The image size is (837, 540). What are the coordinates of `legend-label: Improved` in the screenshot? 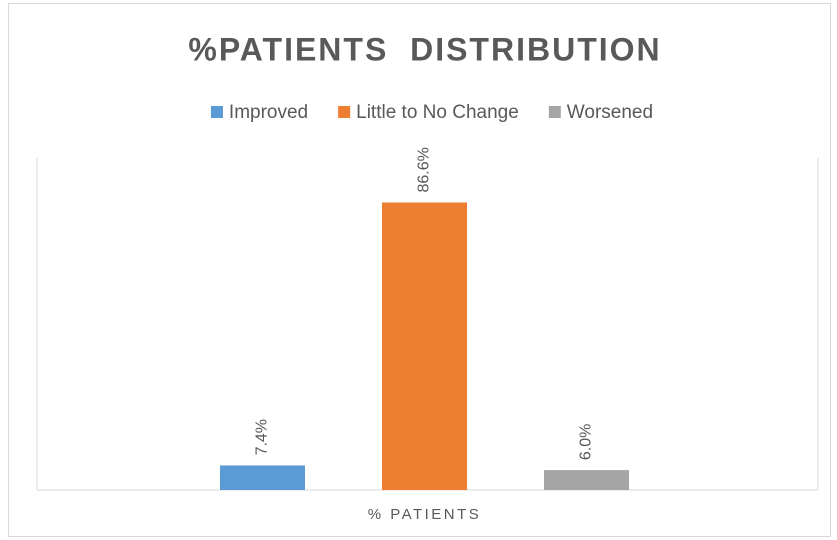 It's located at (268, 112).